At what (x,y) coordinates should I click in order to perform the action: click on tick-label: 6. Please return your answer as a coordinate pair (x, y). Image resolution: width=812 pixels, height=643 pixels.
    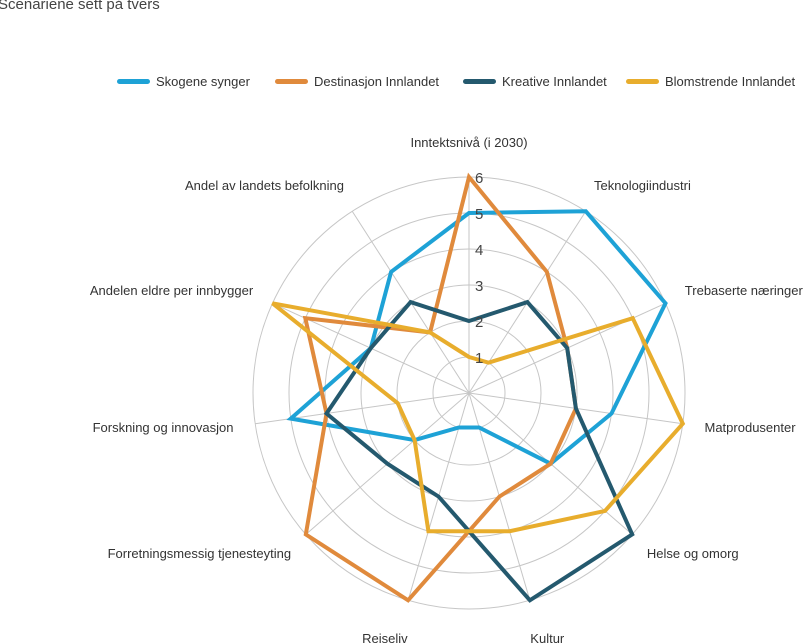
    Looking at the image, I should click on (479, 178).